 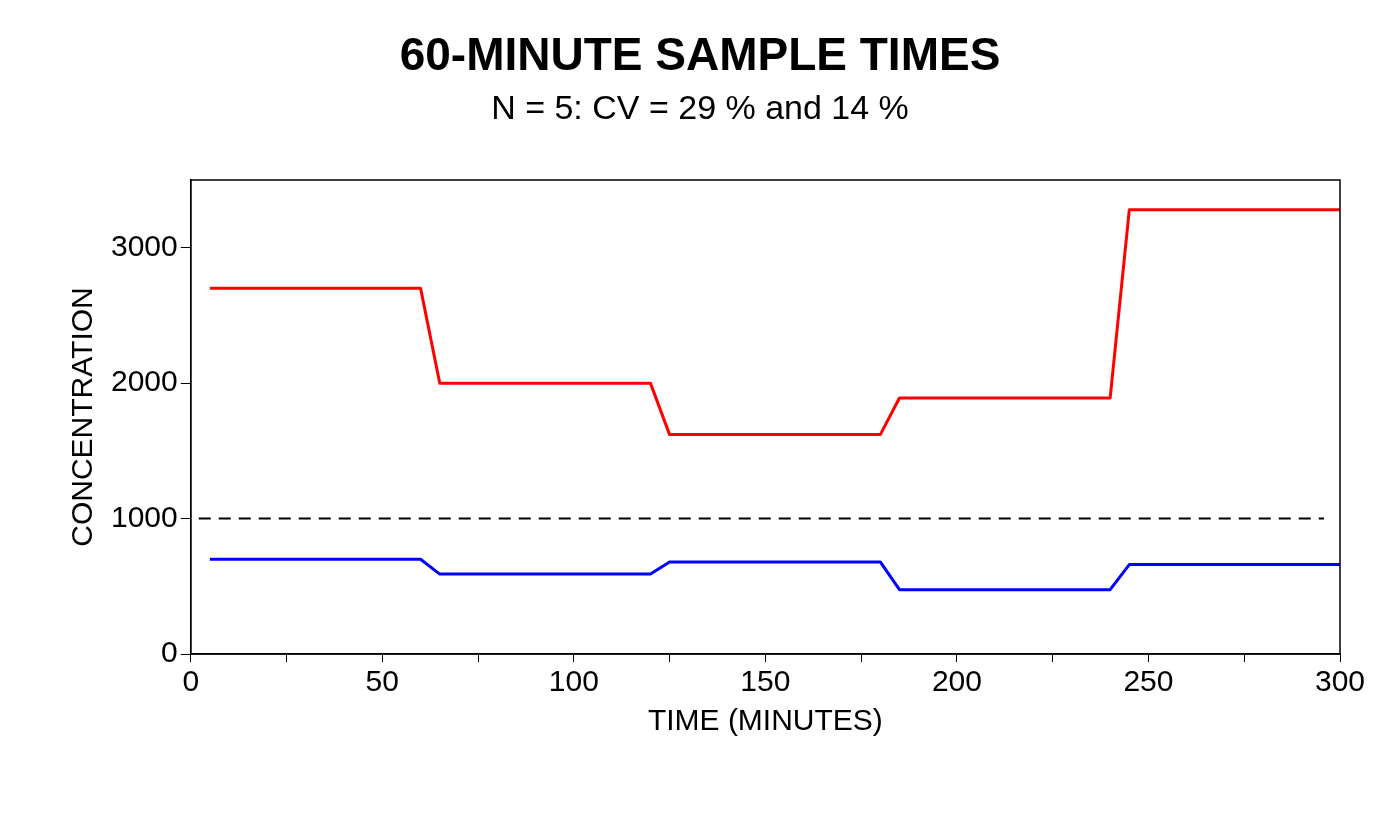 I want to click on y-tick-label: 3000, so click(x=144, y=245).